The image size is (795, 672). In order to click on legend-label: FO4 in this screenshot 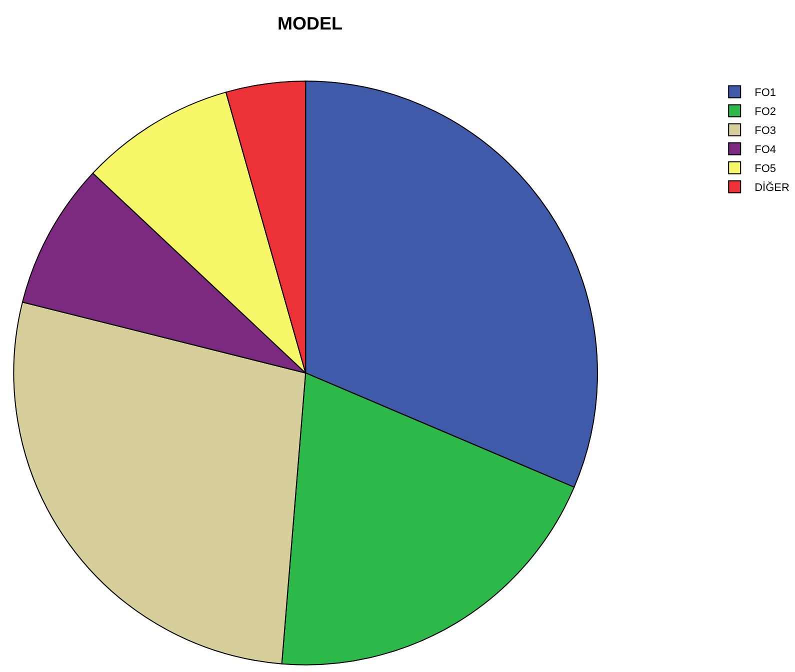, I will do `click(765, 150)`.